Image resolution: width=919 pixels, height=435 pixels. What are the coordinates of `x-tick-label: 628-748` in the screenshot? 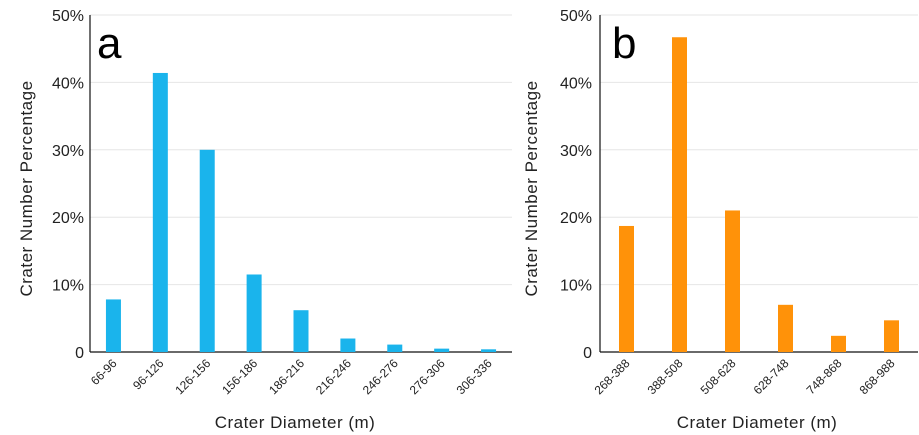 It's located at (771, 376).